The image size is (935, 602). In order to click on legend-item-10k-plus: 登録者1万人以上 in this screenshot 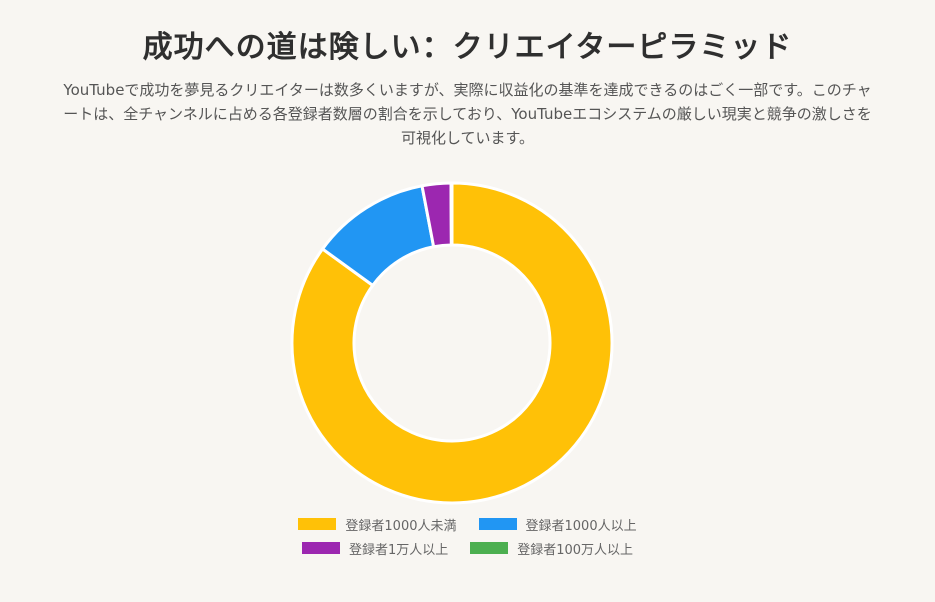, I will do `click(375, 548)`.